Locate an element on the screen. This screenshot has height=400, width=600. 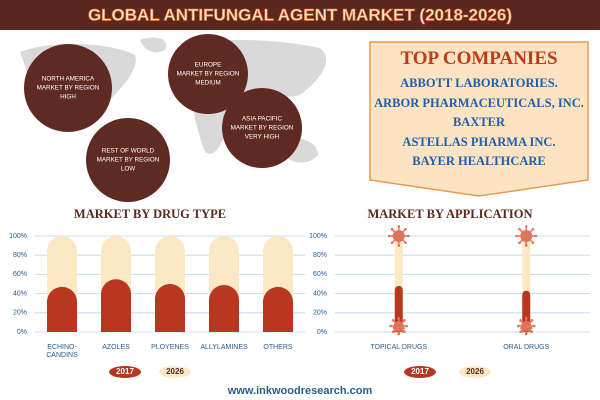
x-tick-label: ECHINO-CANDINS is located at coordinates (62, 351).